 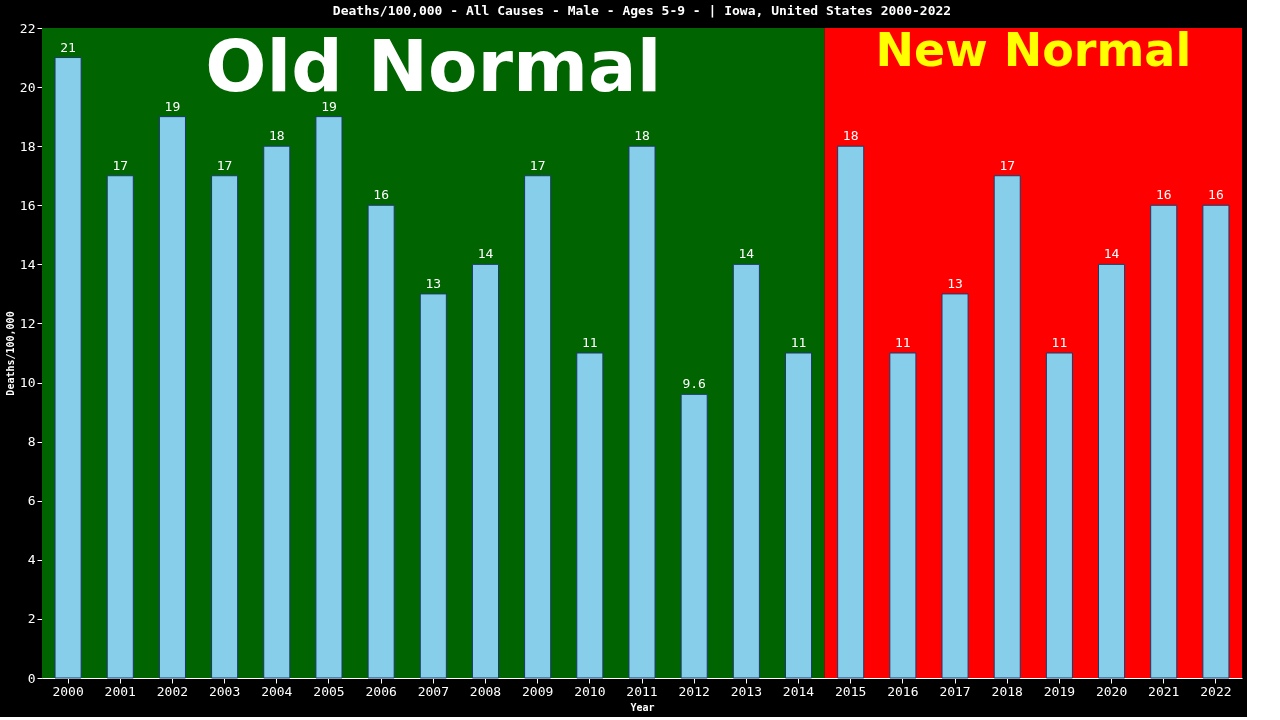 What do you see at coordinates (27, 323) in the screenshot?
I see `y-tick-label: 12` at bounding box center [27, 323].